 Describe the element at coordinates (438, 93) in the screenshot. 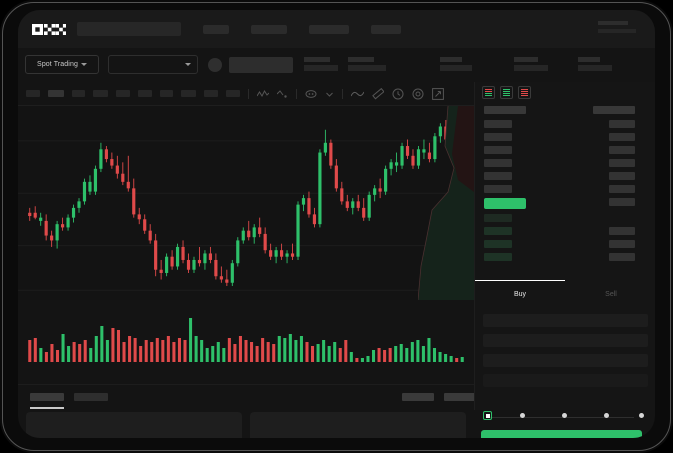

I see `fullscreen-icon` at that location.